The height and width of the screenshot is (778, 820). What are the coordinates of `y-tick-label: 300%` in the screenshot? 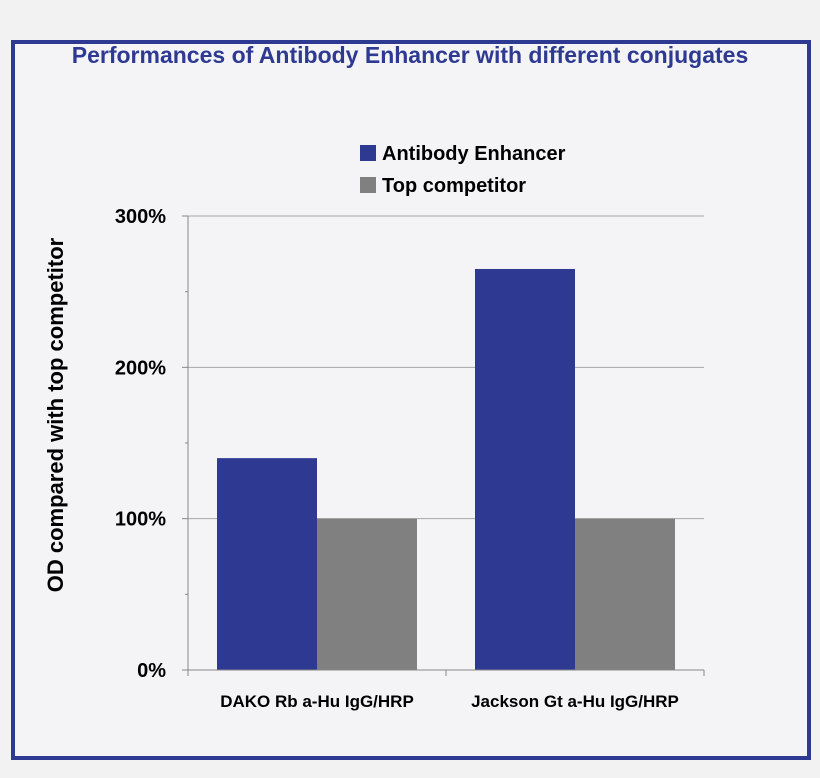 It's located at (140, 217).